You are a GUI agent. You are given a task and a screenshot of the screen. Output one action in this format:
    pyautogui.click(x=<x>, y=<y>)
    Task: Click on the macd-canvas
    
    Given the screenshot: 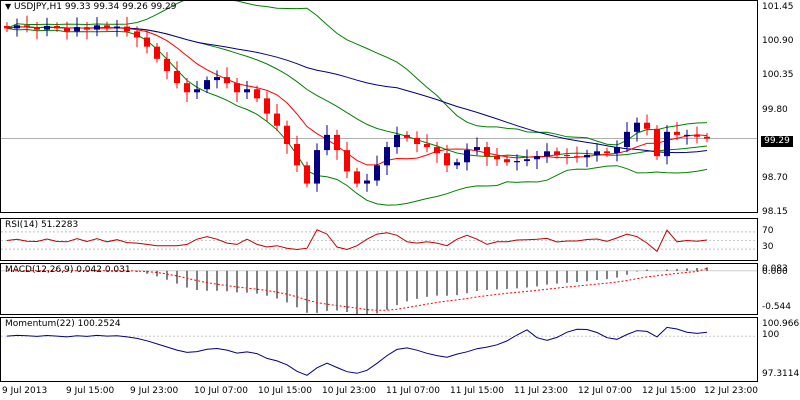 What is the action you would take?
    pyautogui.click(x=379, y=290)
    